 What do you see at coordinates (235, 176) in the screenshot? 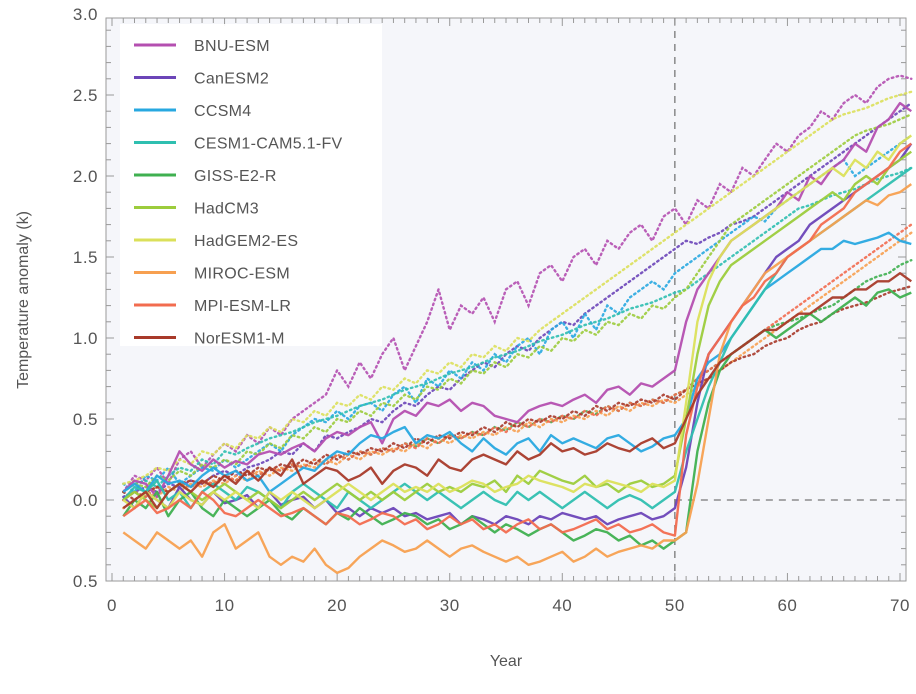
I see `legend-label-giss-e2-r: GISS-E2-R` at bounding box center [235, 176].